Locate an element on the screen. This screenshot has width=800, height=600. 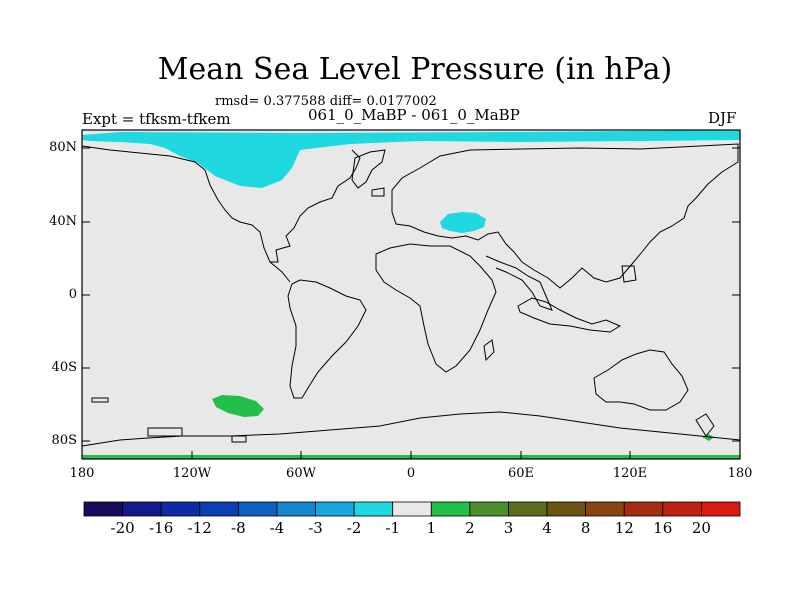
colorbar-label: 2 is located at coordinates (470, 528).